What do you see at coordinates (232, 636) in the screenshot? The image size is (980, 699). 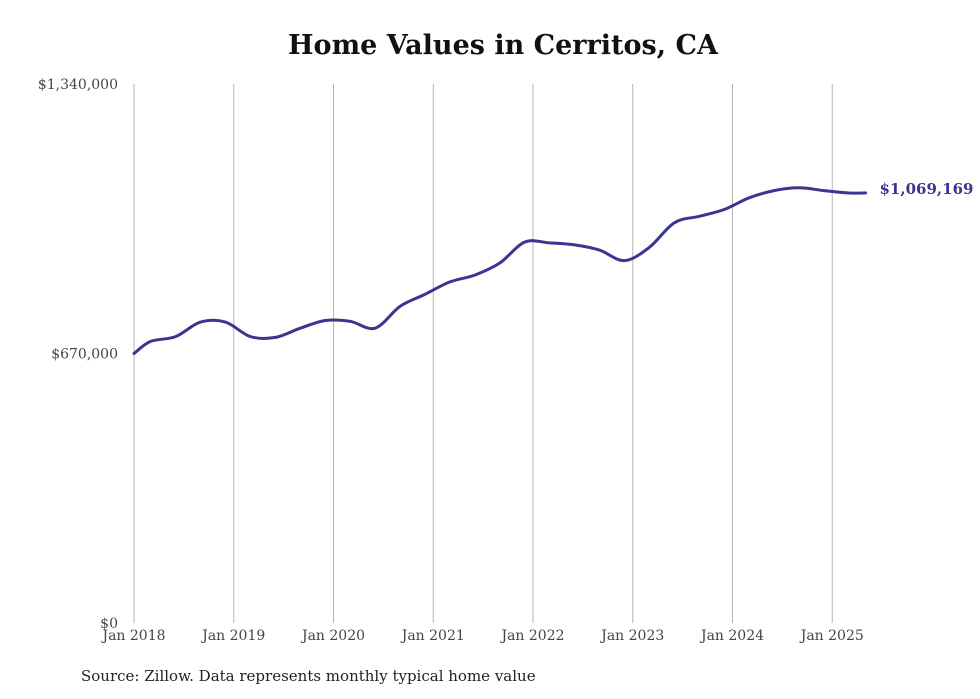 I see `x-tick-label: Jan 2019` at bounding box center [232, 636].